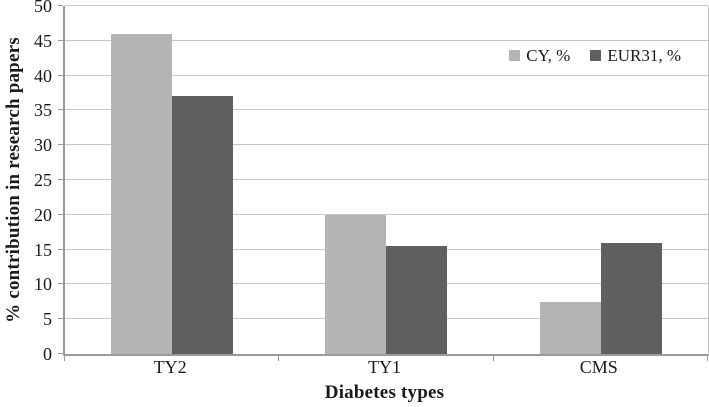 Image resolution: width=709 pixels, height=407 pixels. I want to click on x-category-label-ty1: TY1, so click(384, 367).